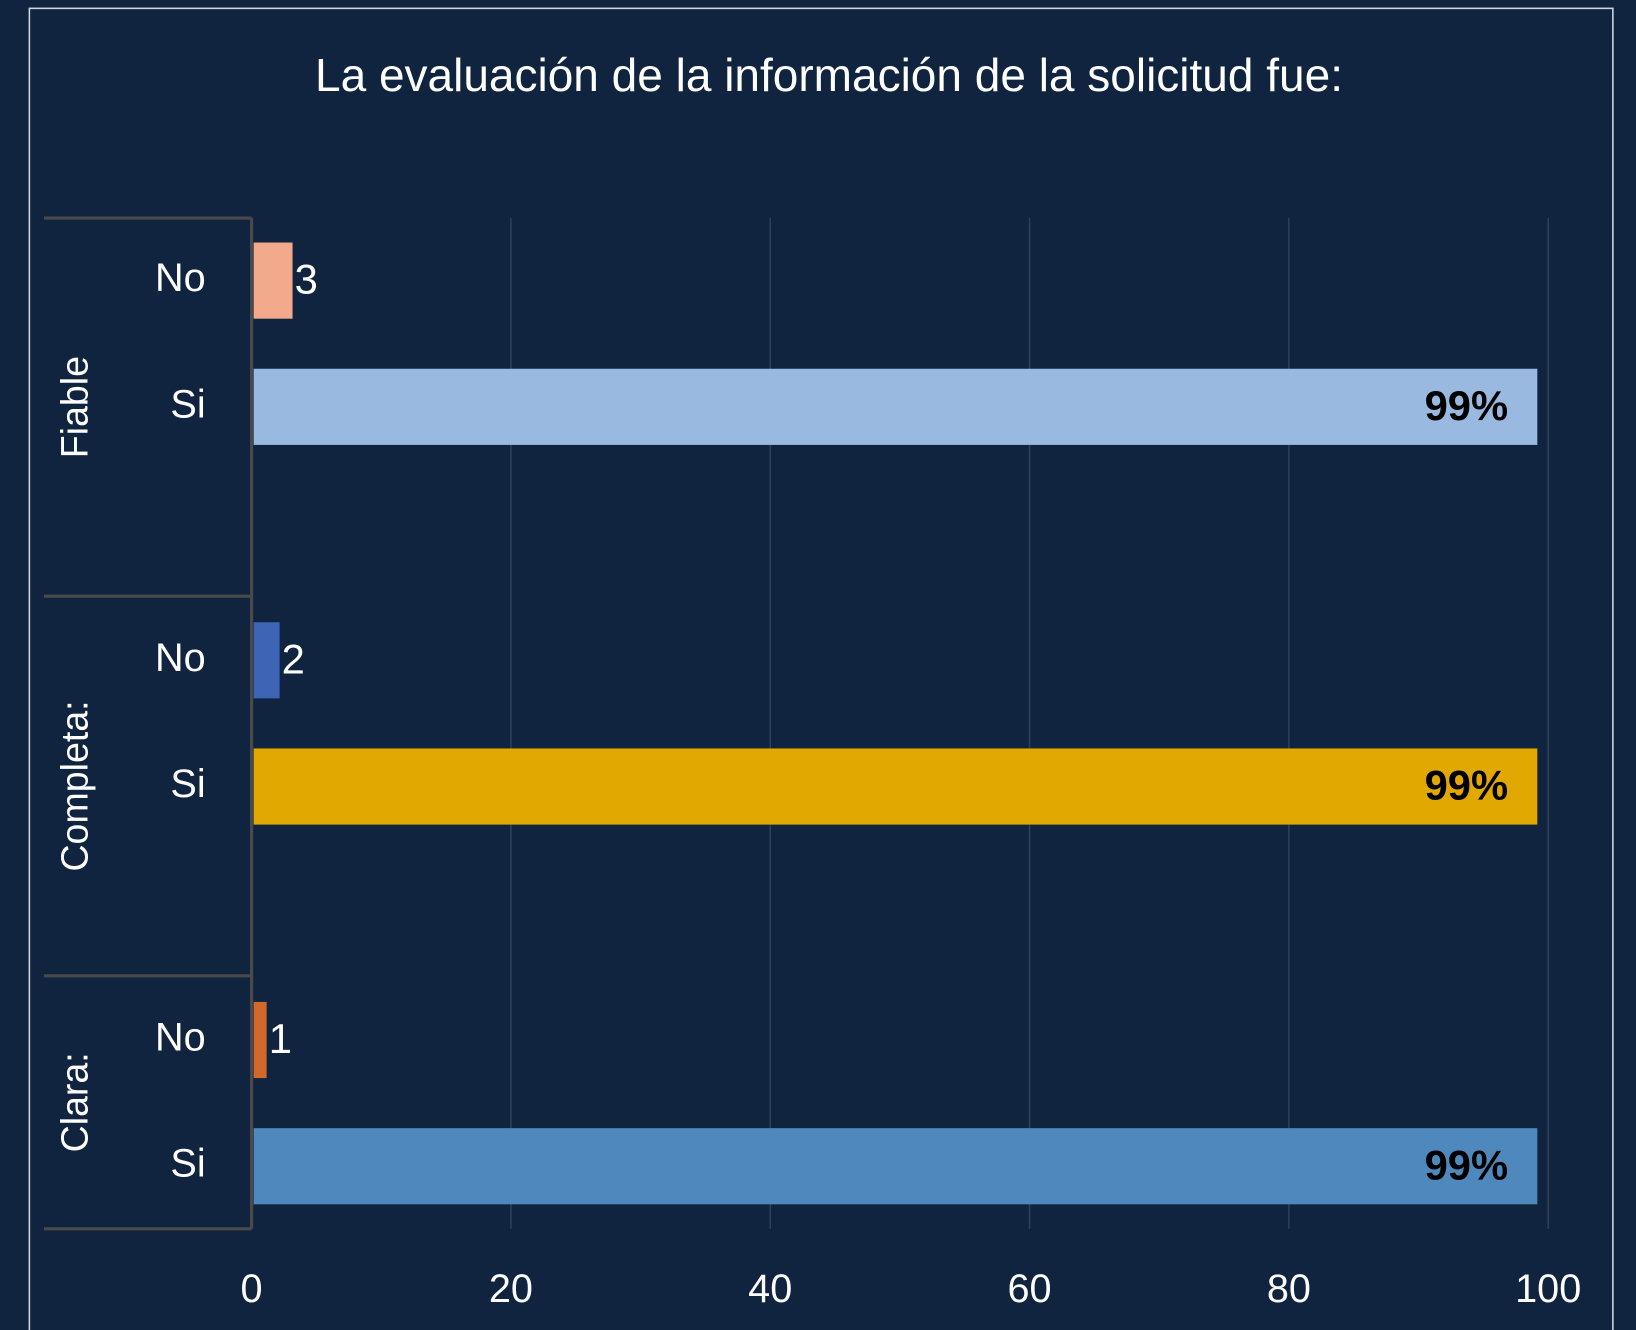  Describe the element at coordinates (306, 279) in the screenshot. I see `data-label: 3` at that location.